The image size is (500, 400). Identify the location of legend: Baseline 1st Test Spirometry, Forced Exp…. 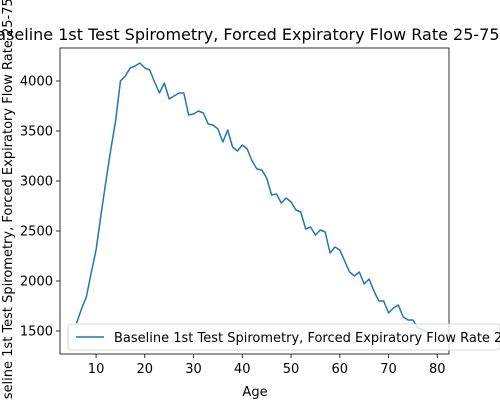
(283, 337).